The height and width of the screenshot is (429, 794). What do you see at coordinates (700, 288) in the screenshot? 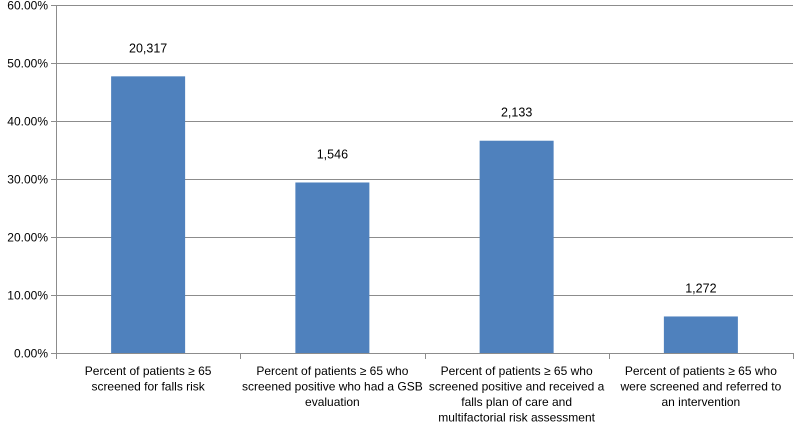
I see `data-label: 1,272` at bounding box center [700, 288].